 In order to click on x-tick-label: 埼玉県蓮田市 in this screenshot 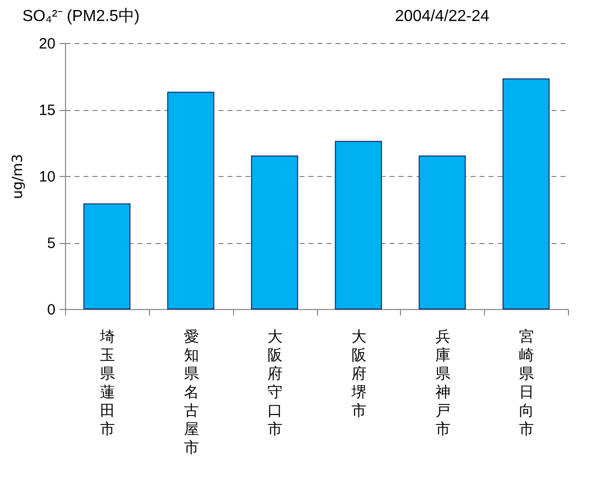, I will do `click(106, 383)`.